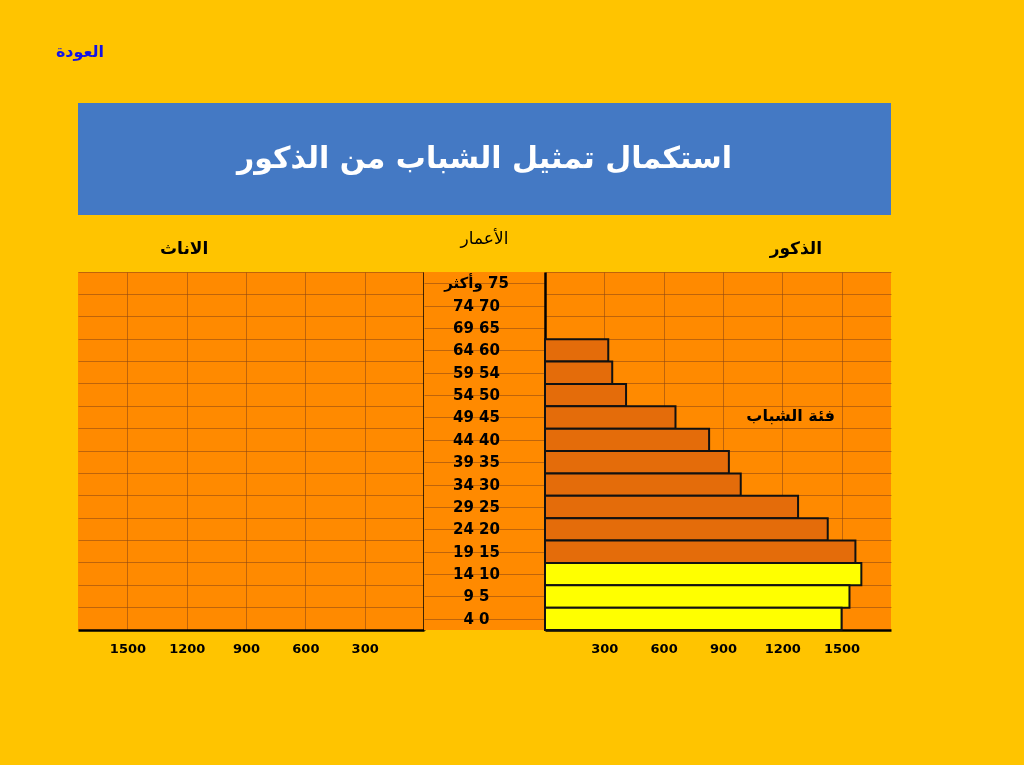 Image resolution: width=1024 pixels, height=768 pixels. What do you see at coordinates (476, 417) in the screenshot?
I see `y-tick-label: 45 49` at bounding box center [476, 417].